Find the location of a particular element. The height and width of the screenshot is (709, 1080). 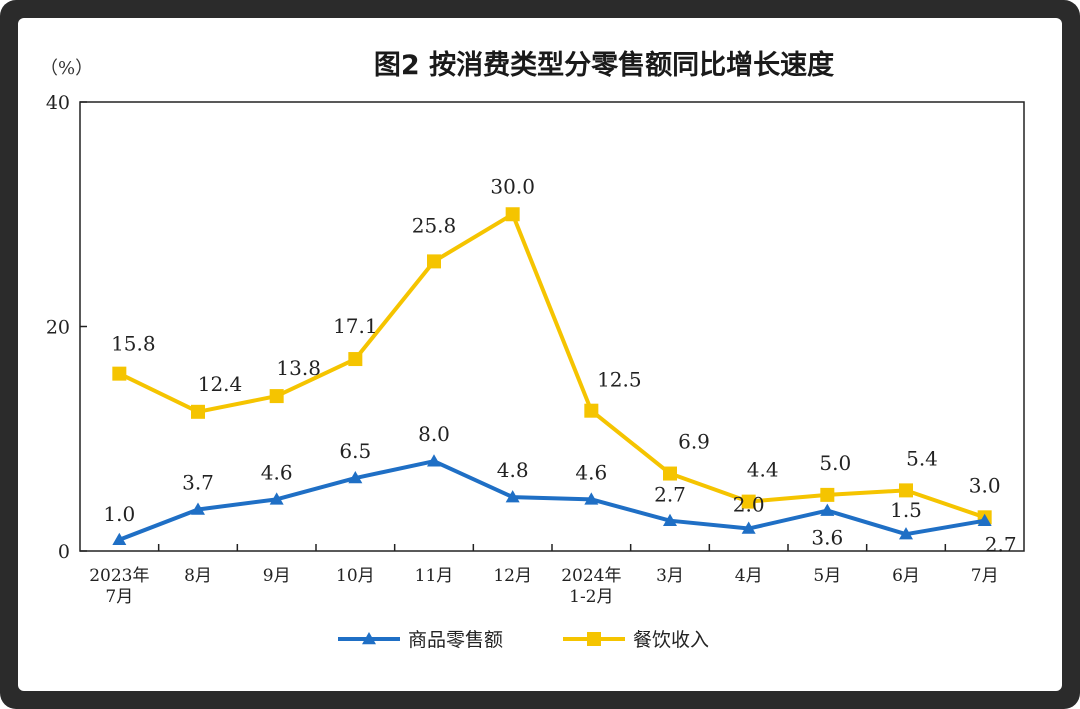

y-tick-label: 20 is located at coordinates (58, 328).